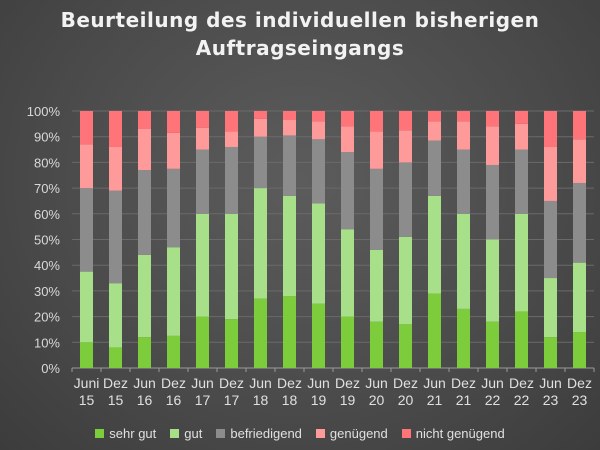 This screenshot has height=450, width=600. I want to click on legend-item: gut, so click(186, 433).